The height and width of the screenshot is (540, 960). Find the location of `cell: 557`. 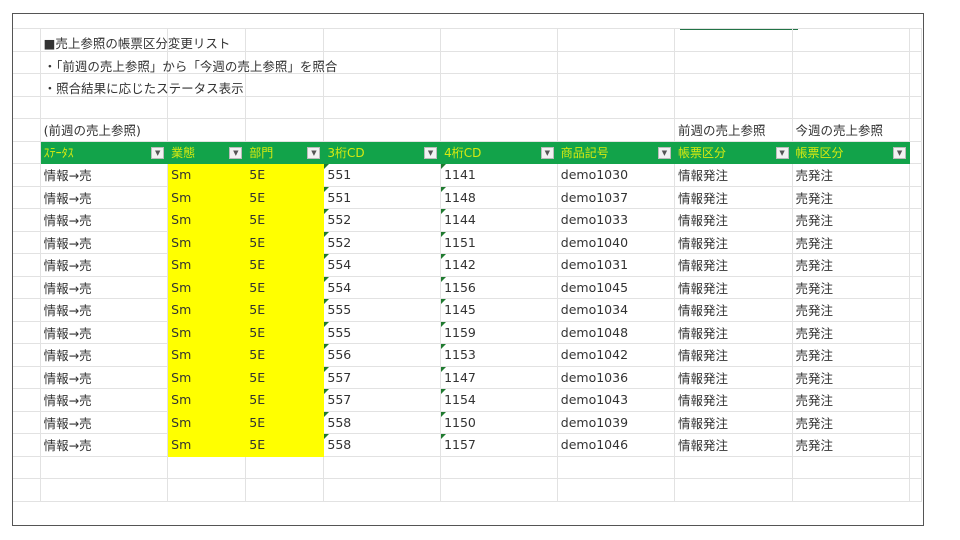

cell: 557 is located at coordinates (382, 377).